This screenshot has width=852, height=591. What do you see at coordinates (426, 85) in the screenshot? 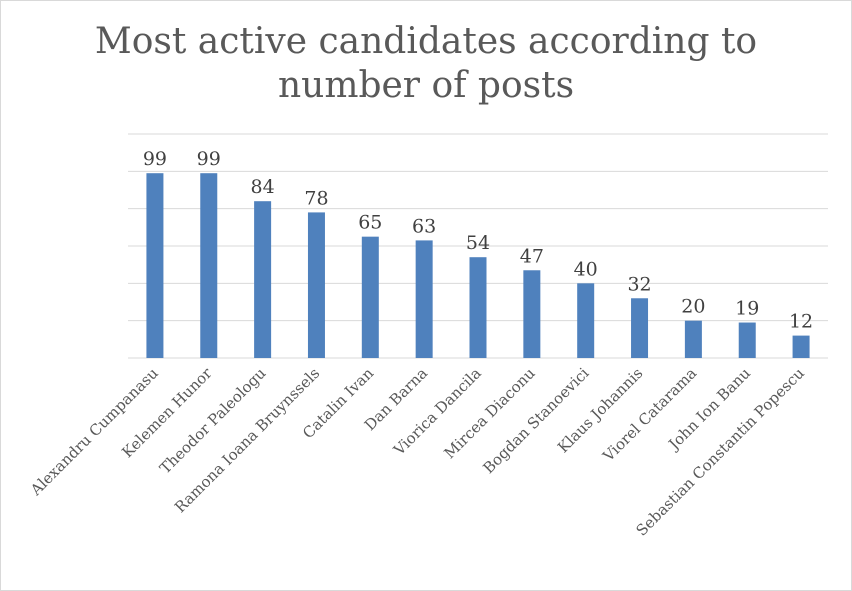
I see `chart-title-line-2: number of posts` at bounding box center [426, 85].